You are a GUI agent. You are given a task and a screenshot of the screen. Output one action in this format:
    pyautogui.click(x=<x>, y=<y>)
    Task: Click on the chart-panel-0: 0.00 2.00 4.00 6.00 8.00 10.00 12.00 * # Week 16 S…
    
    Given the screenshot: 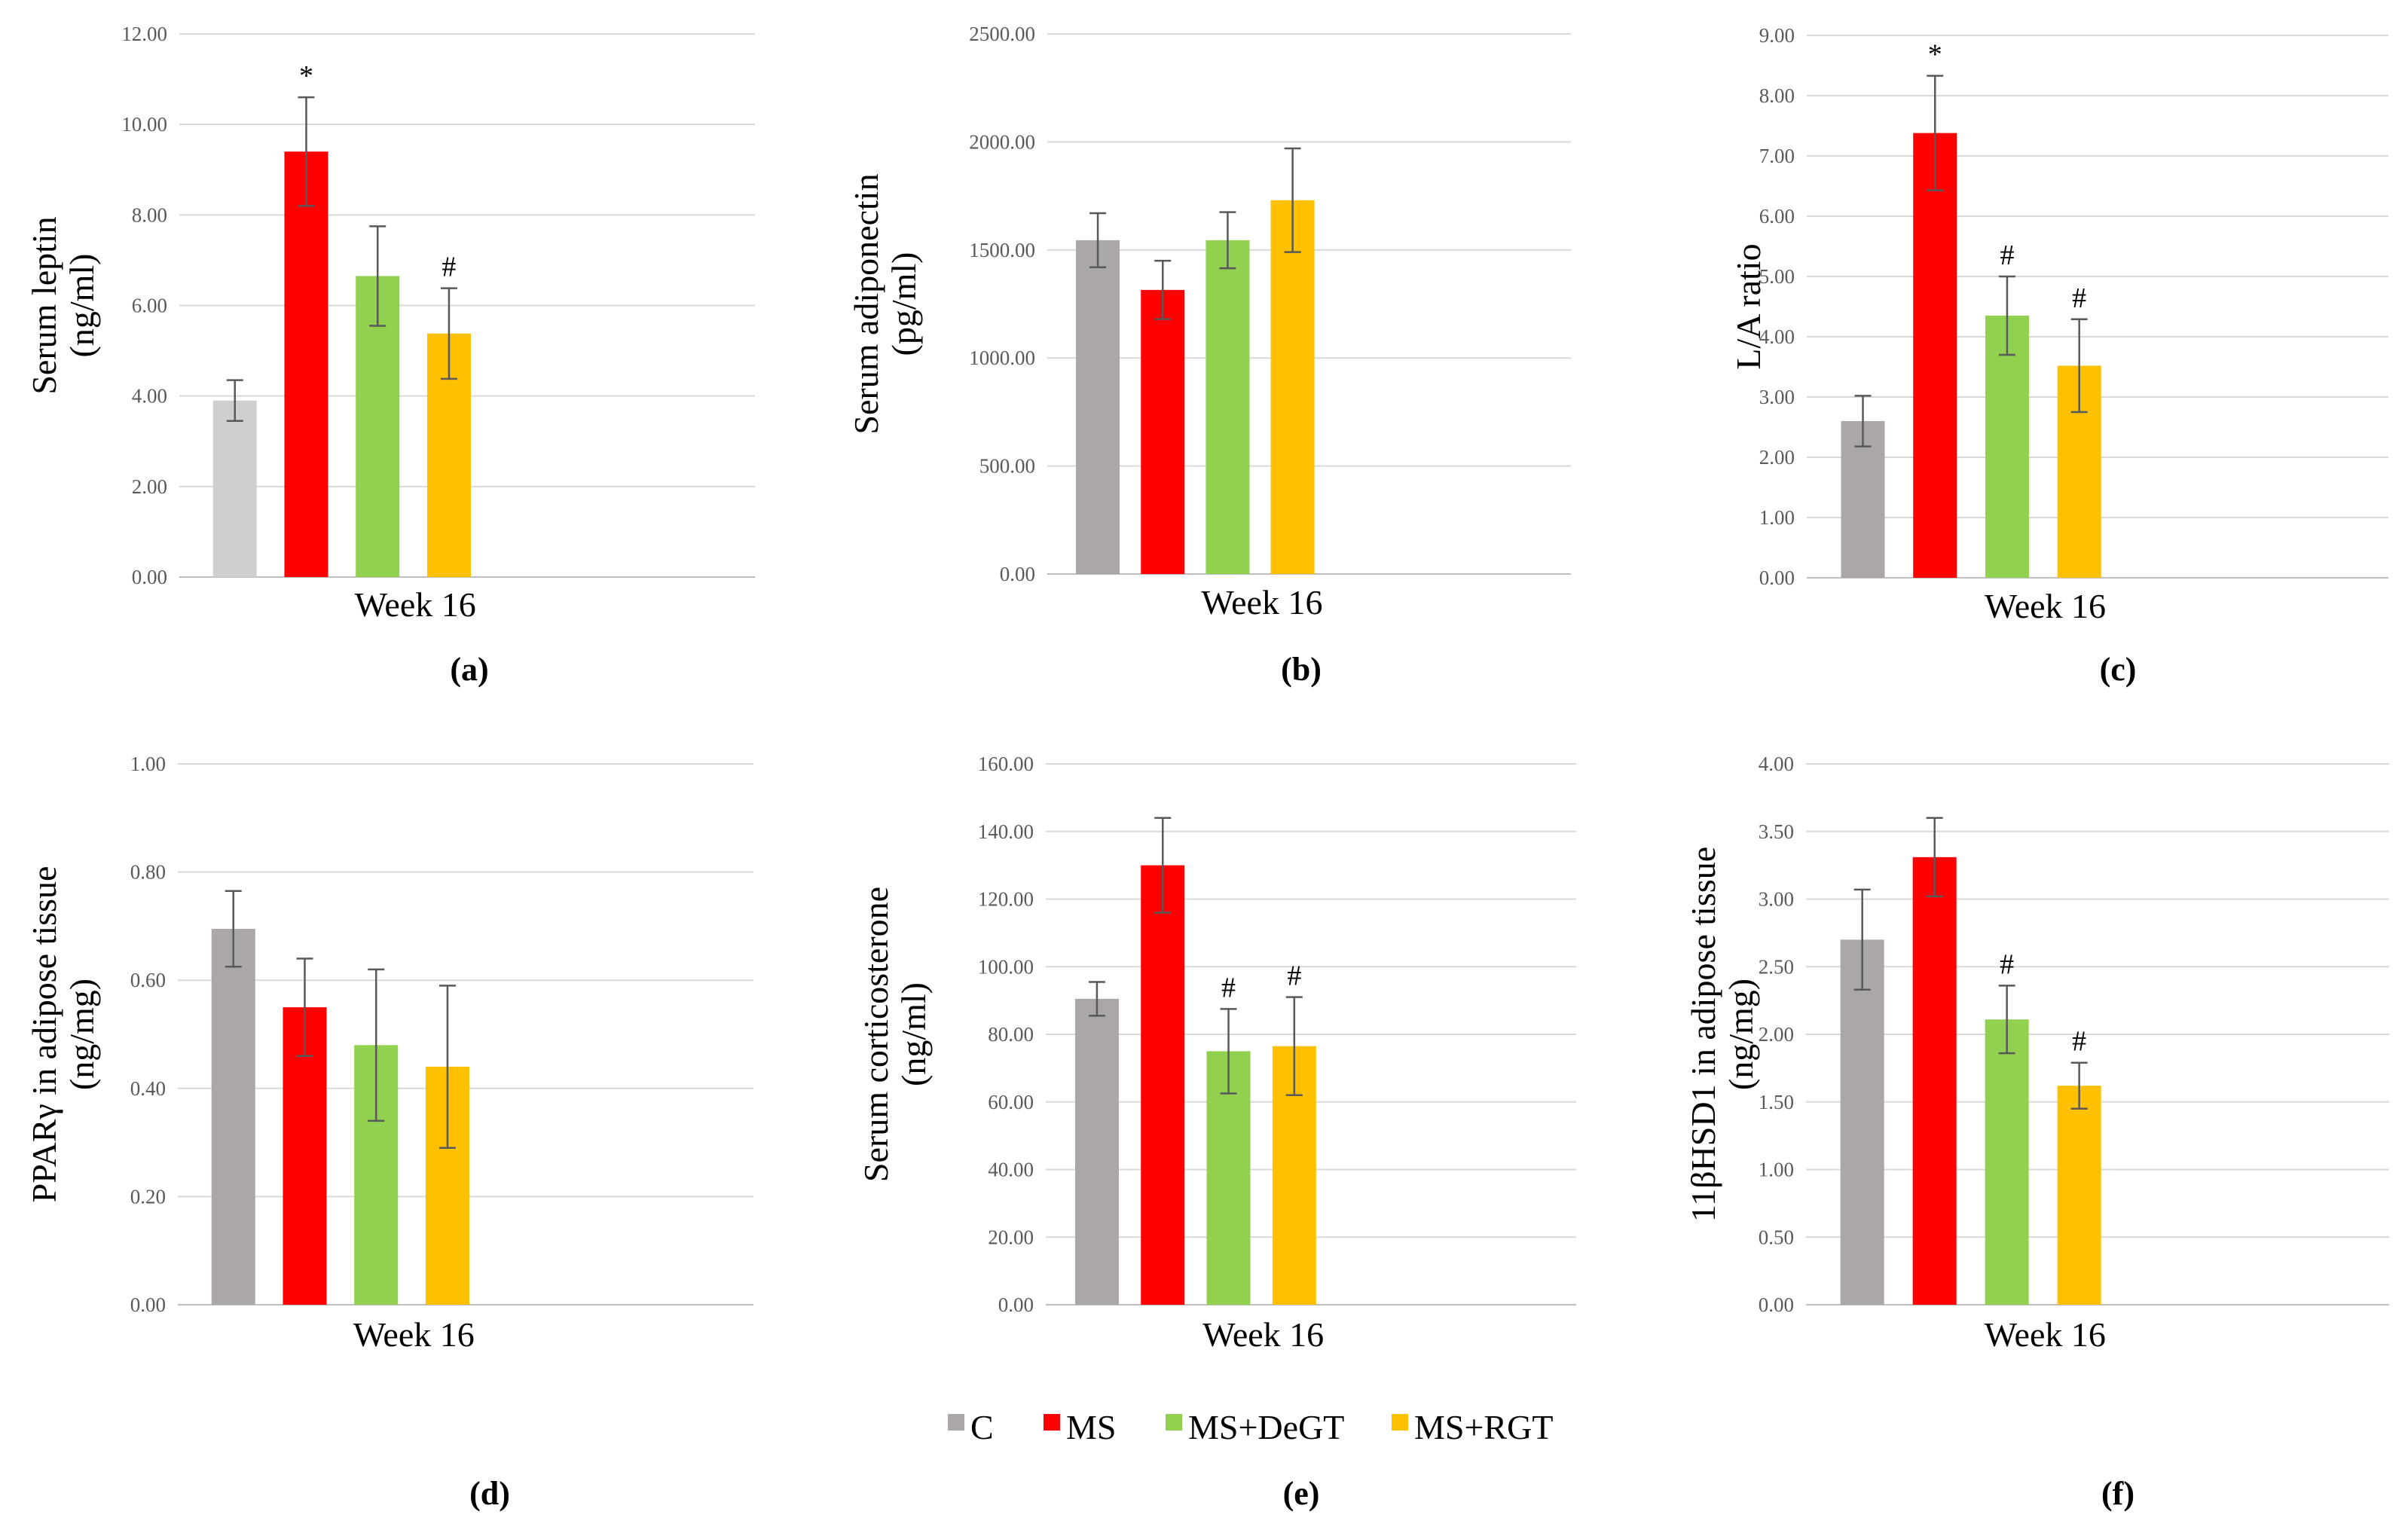 What is the action you would take?
    pyautogui.click(x=390, y=356)
    